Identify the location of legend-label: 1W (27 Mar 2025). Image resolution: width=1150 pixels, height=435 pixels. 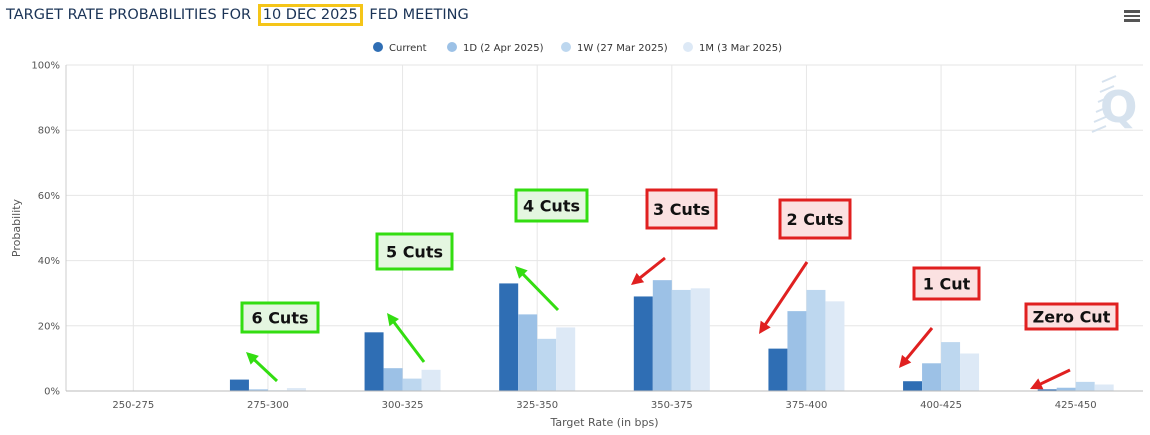
(622, 48).